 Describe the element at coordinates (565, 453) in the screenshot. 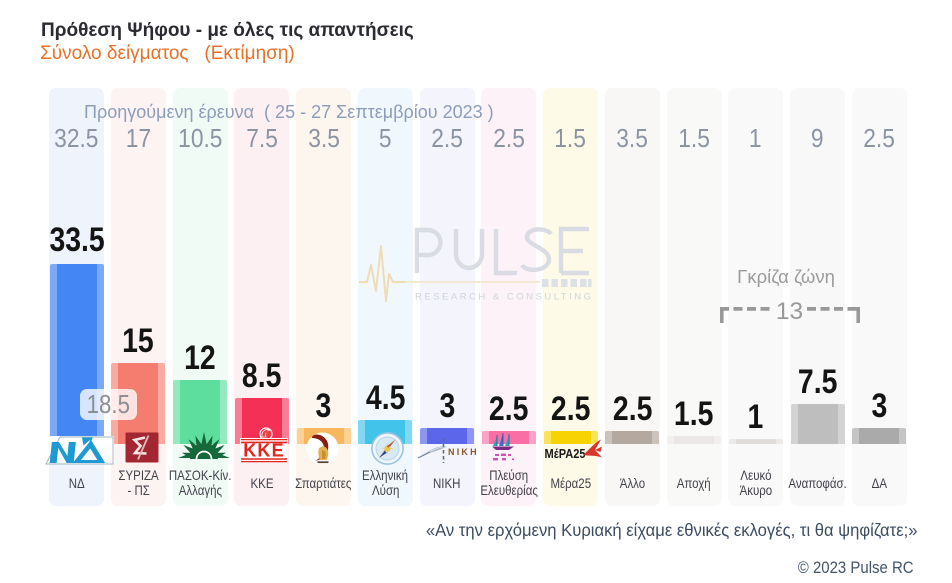

I see `svg-text: ΜέΡΑ25` at that location.